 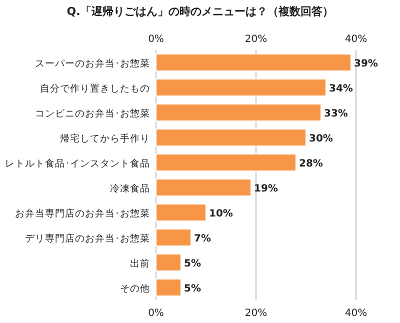 I want to click on y-tick-label: レトルト食品･インスタント食品, so click(x=77, y=164).